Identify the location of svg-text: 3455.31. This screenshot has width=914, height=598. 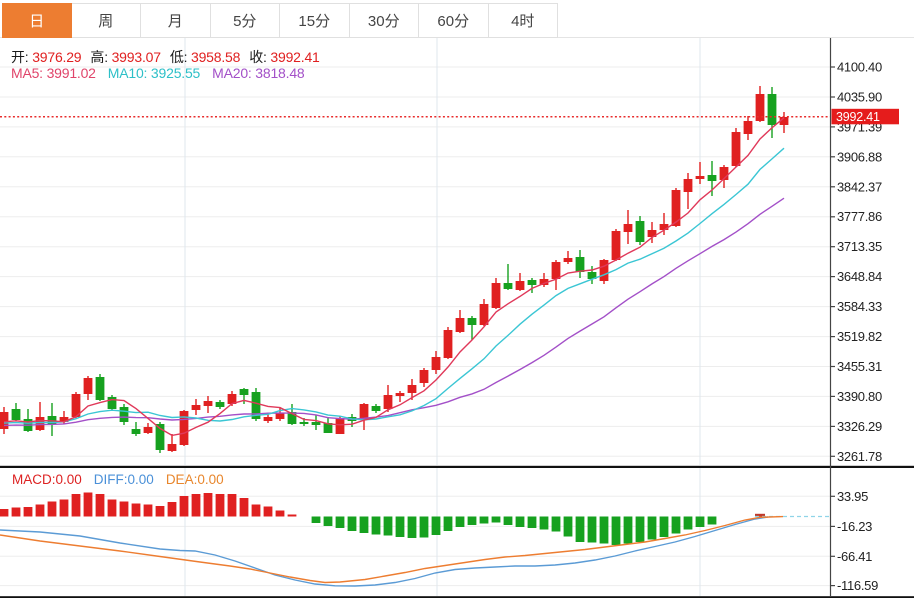
(859, 366).